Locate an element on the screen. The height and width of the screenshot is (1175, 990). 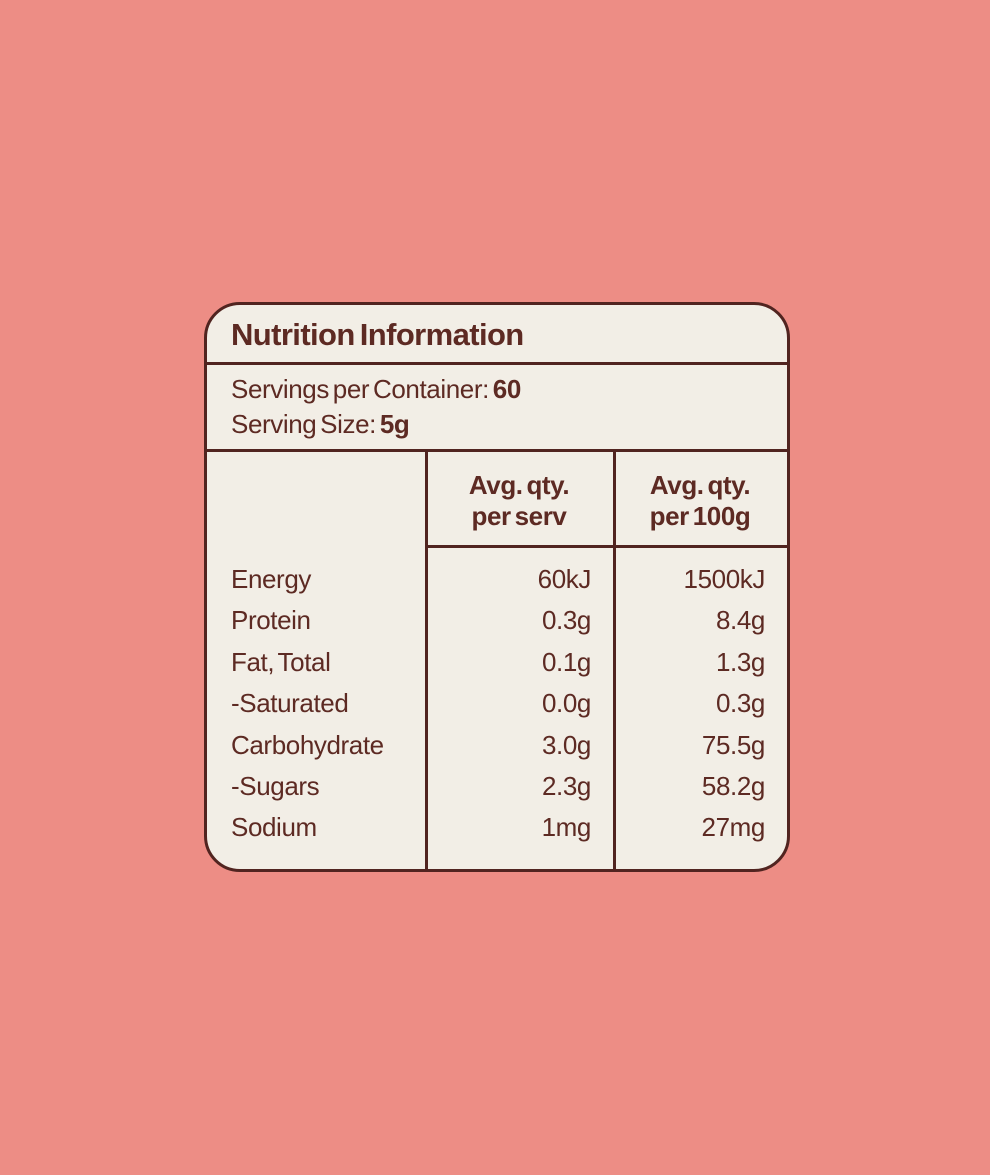
row-per-serv-value: 0.0g is located at coordinates (566, 703).